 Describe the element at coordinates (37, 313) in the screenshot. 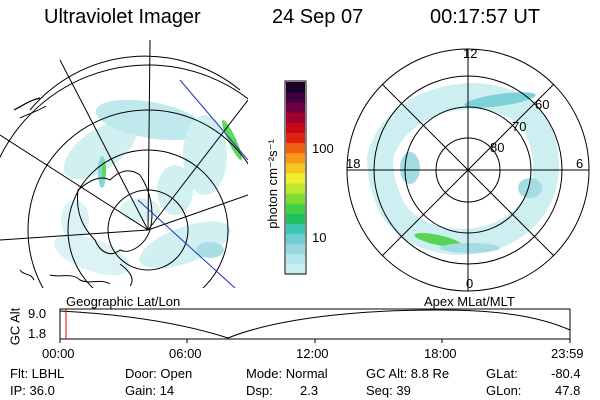

I see `altitude-ytick-9: 9.0` at that location.